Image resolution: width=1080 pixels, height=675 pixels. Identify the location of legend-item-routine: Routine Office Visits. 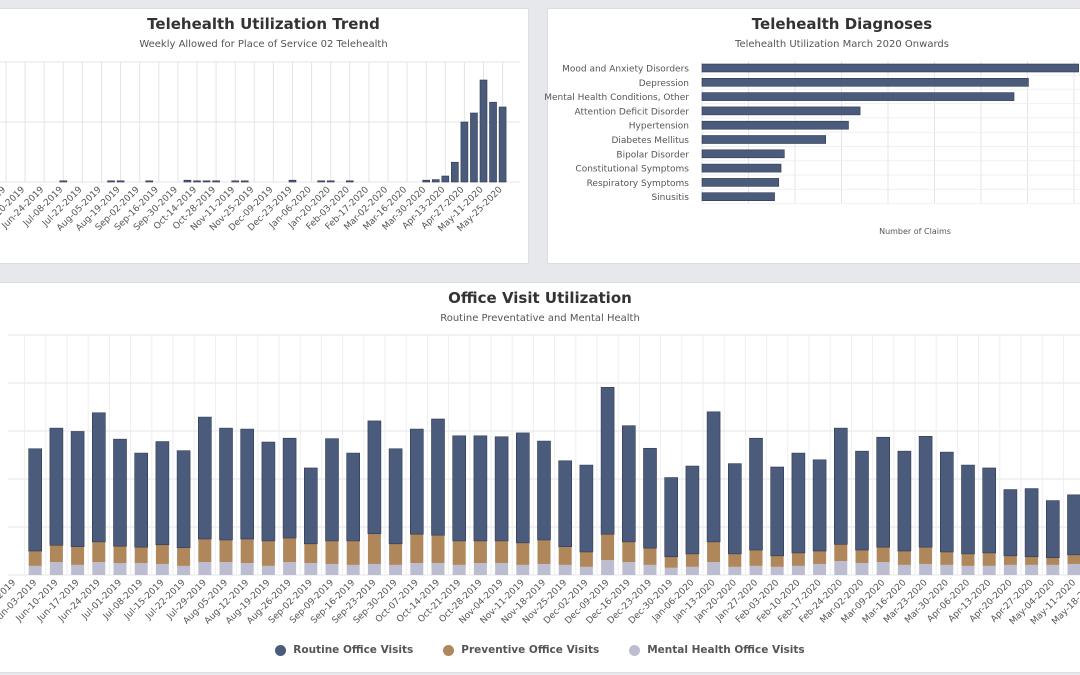
(344, 650).